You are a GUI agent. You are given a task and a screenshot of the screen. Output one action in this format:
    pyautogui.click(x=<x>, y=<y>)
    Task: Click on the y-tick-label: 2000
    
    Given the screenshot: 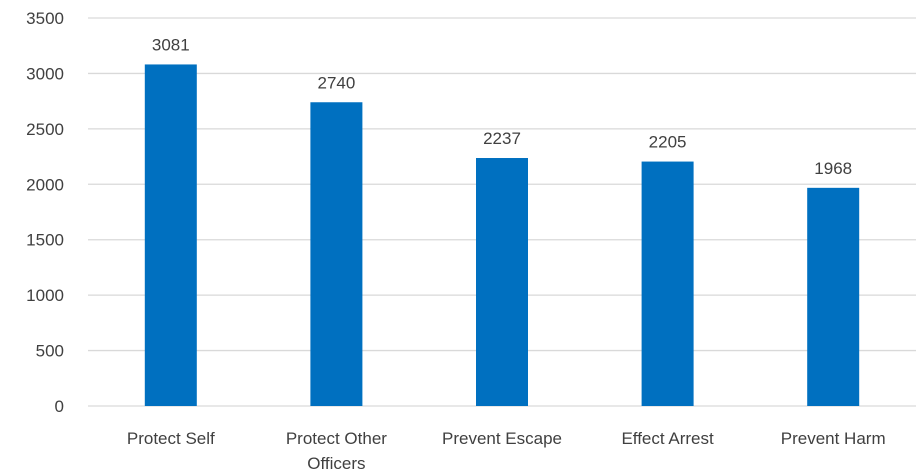 What is the action you would take?
    pyautogui.click(x=45, y=184)
    